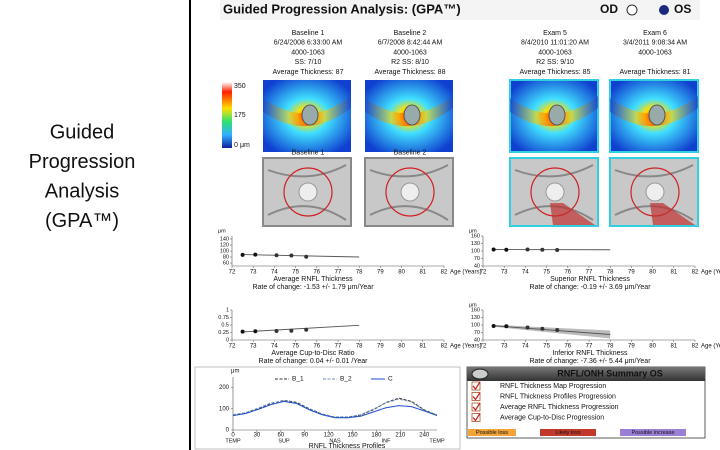  Describe the element at coordinates (346, 379) in the screenshot. I see `legend-label: B_2` at that location.